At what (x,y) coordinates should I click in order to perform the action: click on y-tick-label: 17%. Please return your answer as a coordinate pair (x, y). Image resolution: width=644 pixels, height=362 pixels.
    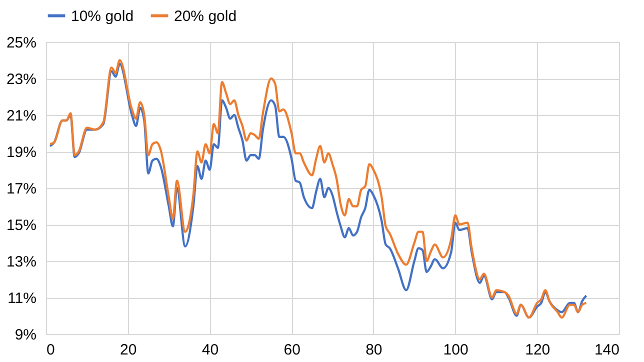
    Looking at the image, I should click on (21, 189).